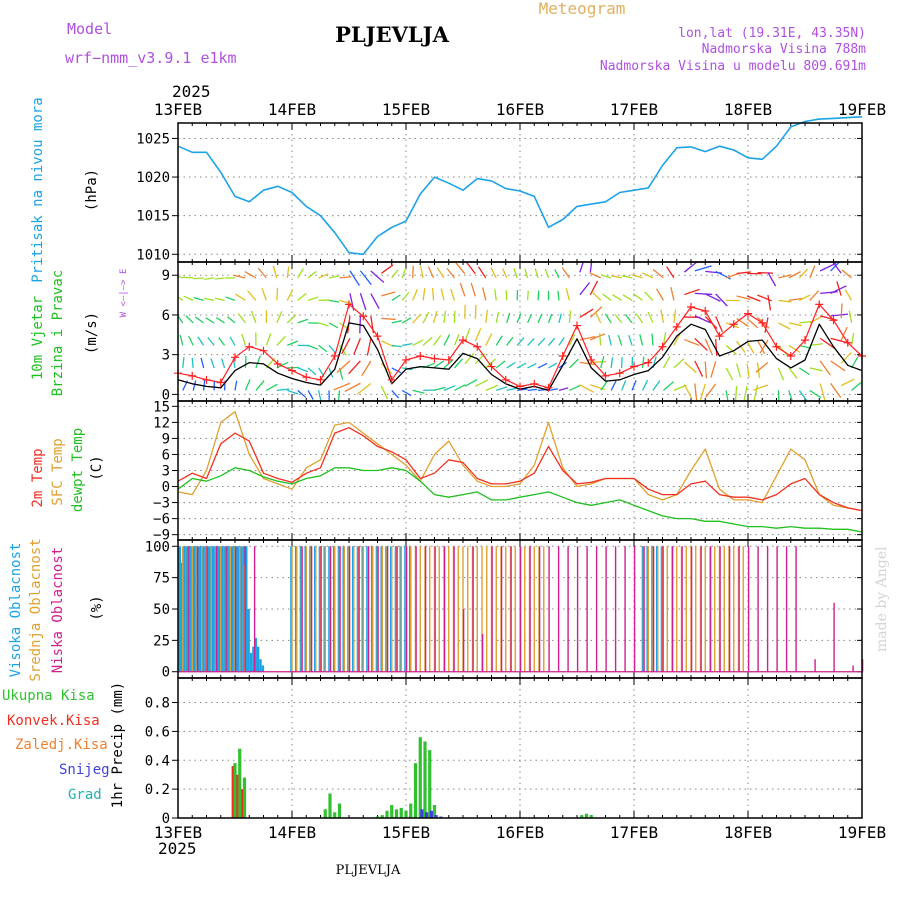  I want to click on y-tick-label: −9, so click(161, 536).